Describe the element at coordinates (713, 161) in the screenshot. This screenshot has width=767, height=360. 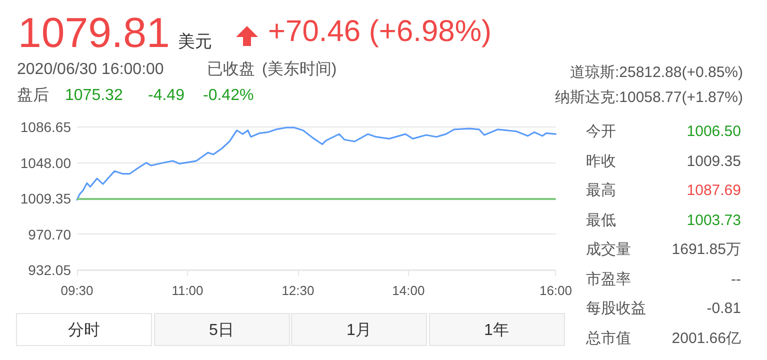
I see `text: 1009.35` at that location.